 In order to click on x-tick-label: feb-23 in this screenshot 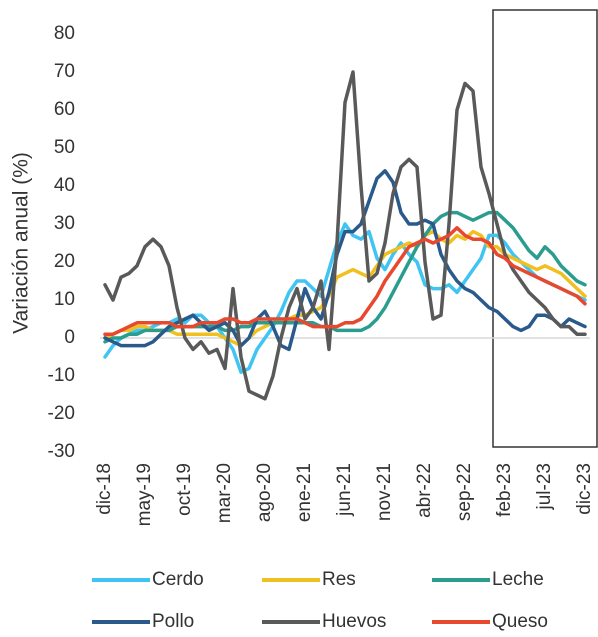, I will do `click(504, 490)`.